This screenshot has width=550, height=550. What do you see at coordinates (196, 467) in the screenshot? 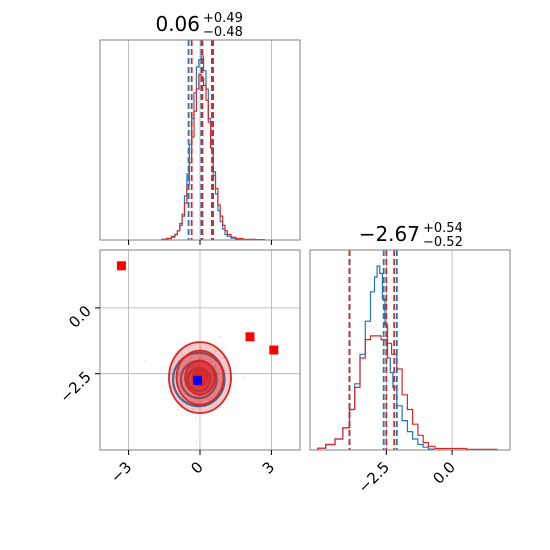
I see `x-tick-label: 0` at bounding box center [196, 467].